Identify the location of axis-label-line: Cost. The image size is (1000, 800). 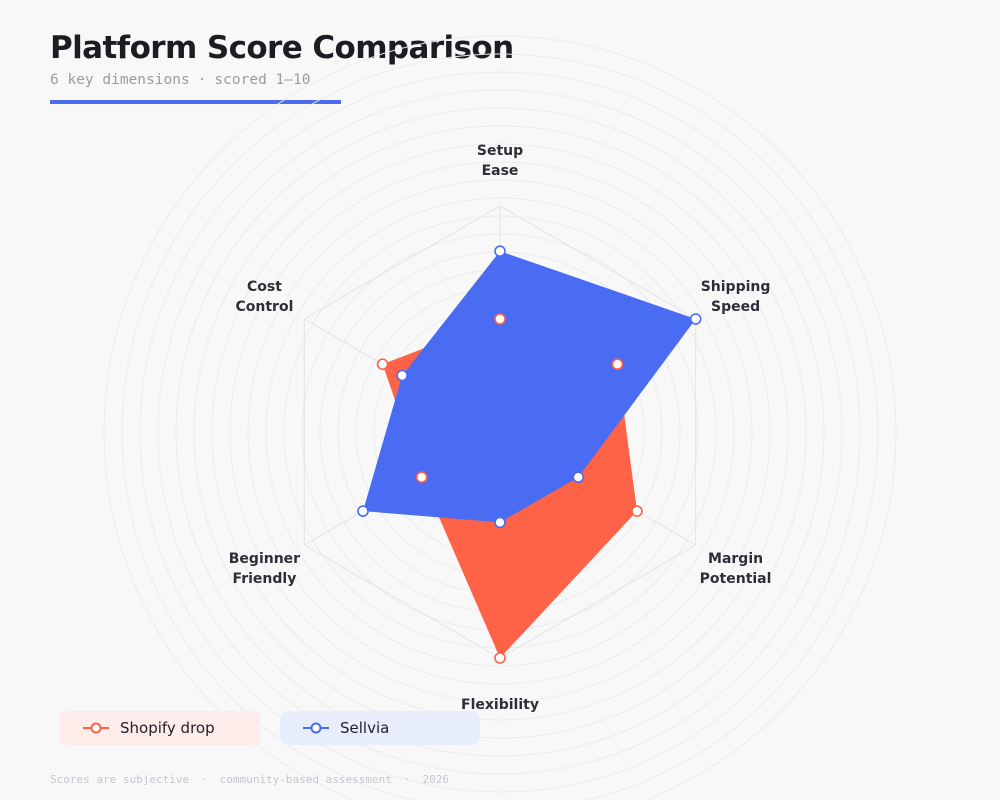
(264, 287).